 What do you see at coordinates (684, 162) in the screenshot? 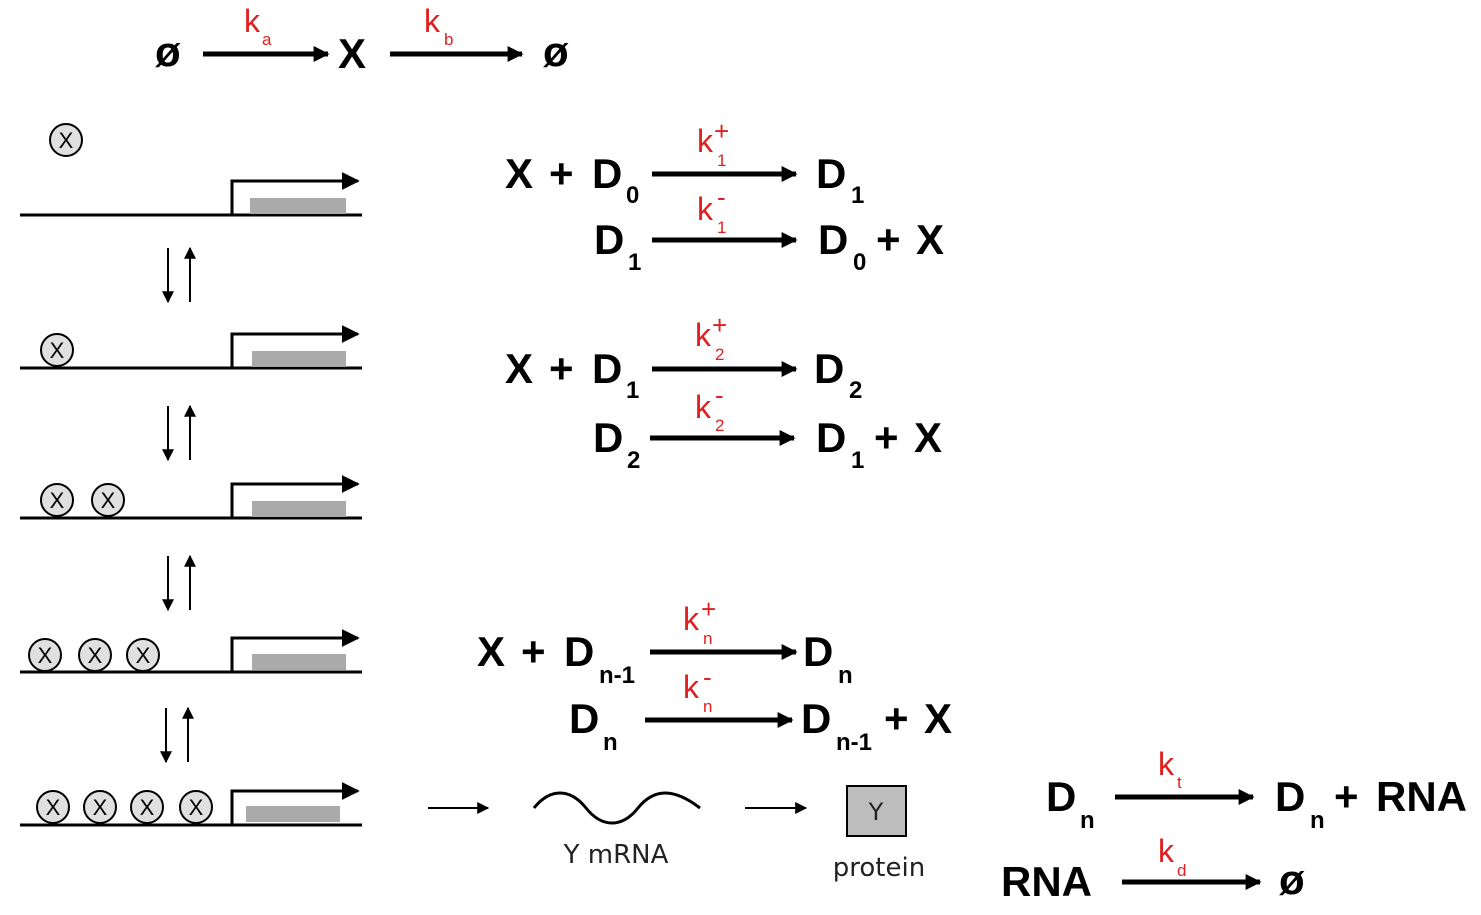
I see `reaction-binding-1: X + D 0 k + 1 D 1` at bounding box center [684, 162].